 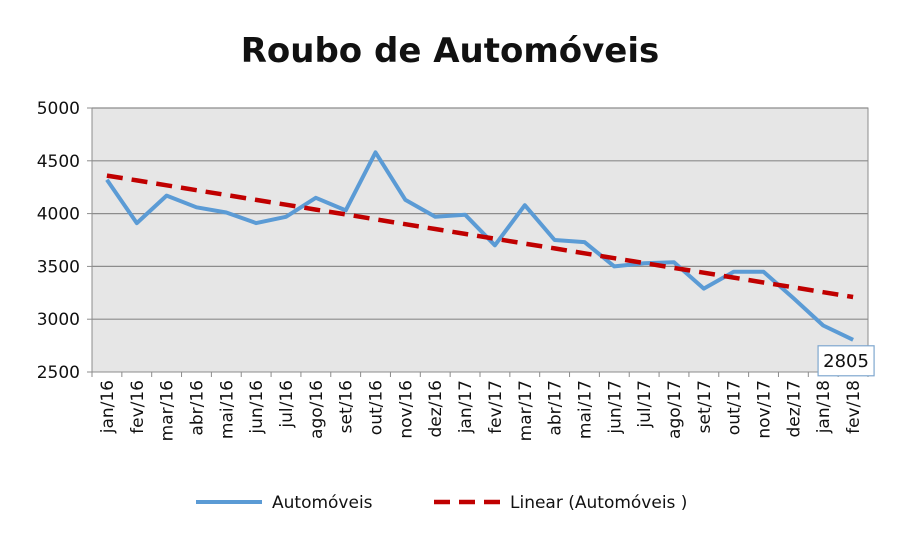 I want to click on x-tick-label: jan/17, so click(x=466, y=407).